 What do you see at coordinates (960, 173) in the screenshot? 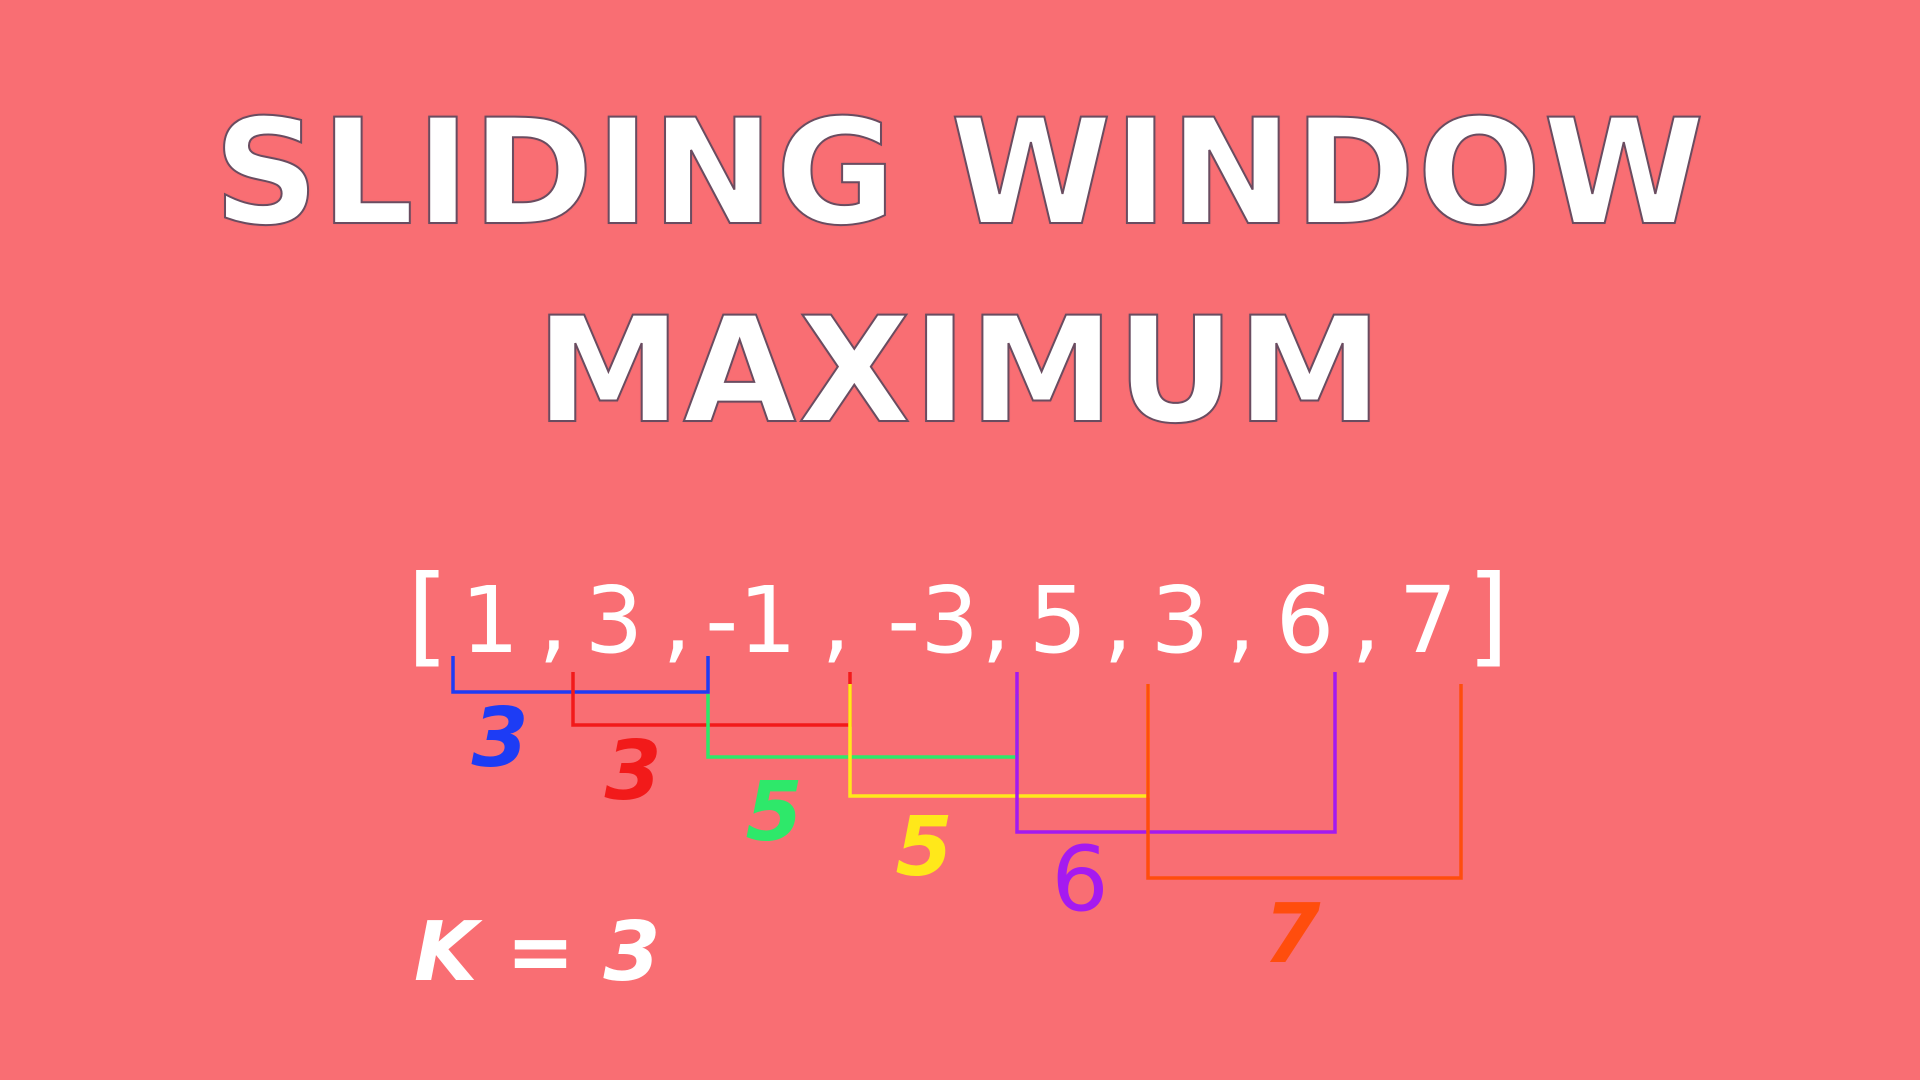
I see `title-line-1: SLIDING WINDOW` at bounding box center [960, 173].